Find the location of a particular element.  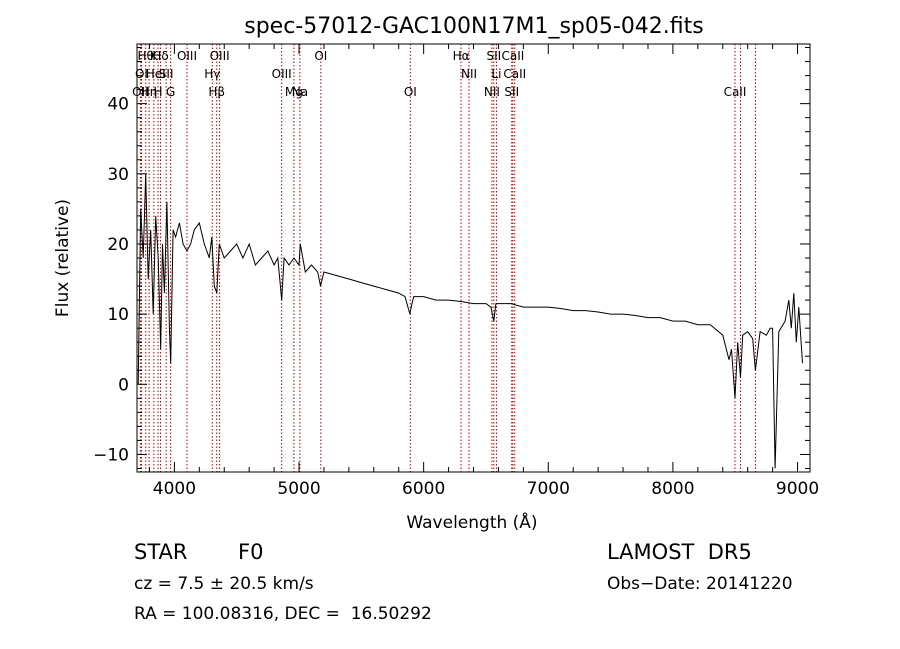

x-tick-label: 4000 is located at coordinates (174, 489).